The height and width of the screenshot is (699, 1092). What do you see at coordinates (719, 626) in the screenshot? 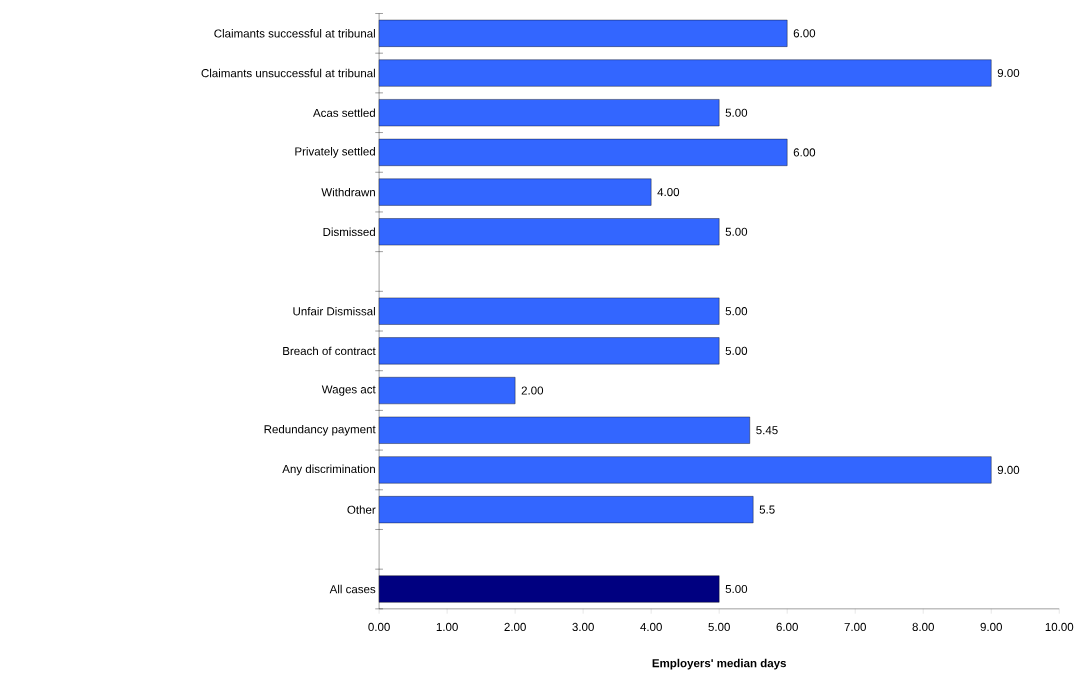
I see `x-tick-label: 5.00` at bounding box center [719, 626].